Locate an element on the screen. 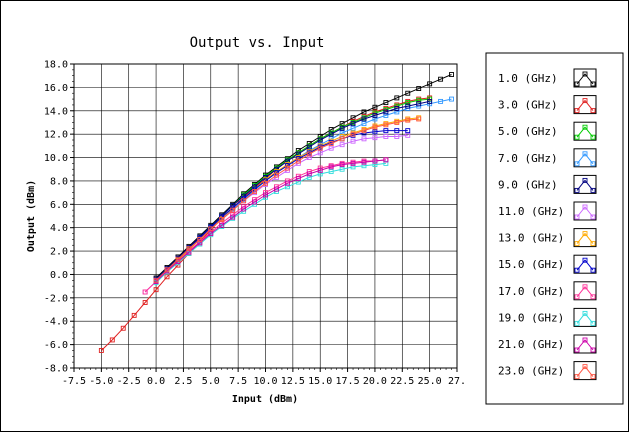 The height and width of the screenshot is (433, 629). x-tick-label: 17.5 is located at coordinates (348, 381).